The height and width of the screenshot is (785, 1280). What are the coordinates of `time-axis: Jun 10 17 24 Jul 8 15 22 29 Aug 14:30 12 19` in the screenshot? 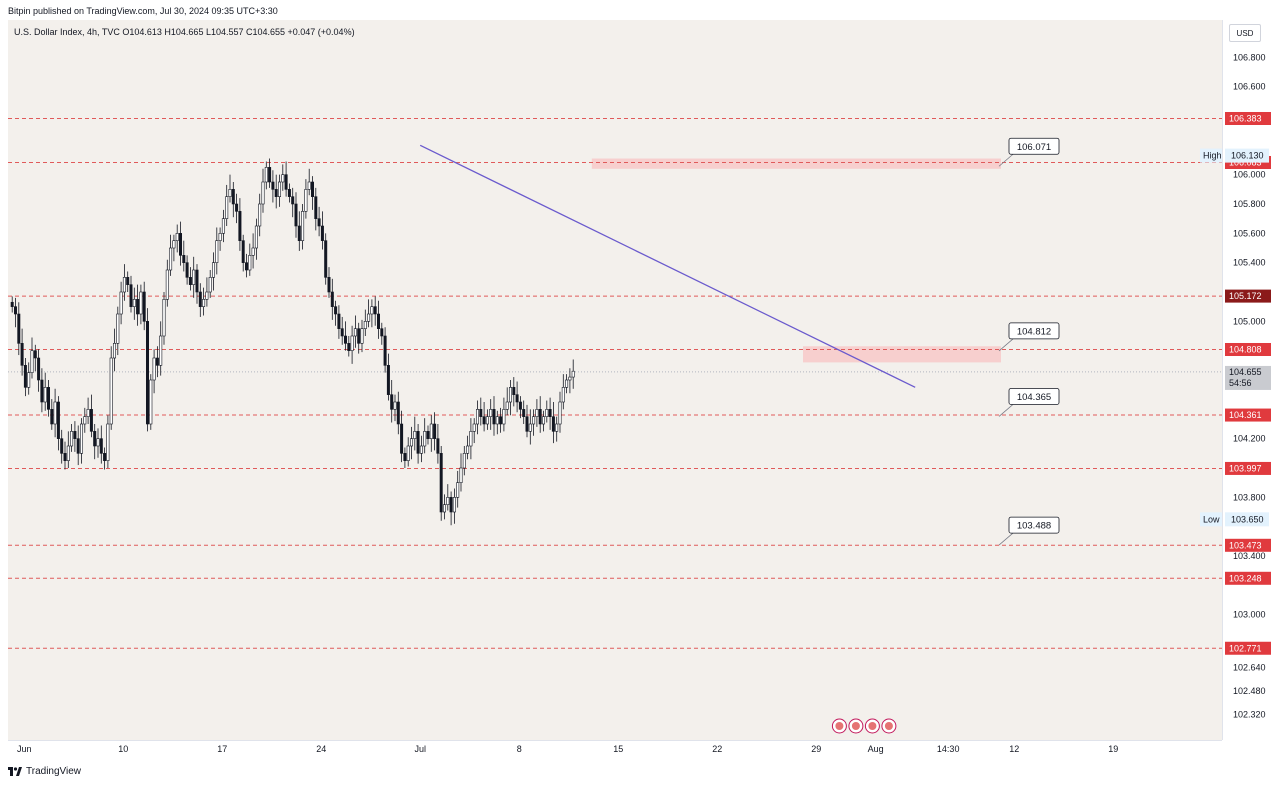 It's located at (615, 749).